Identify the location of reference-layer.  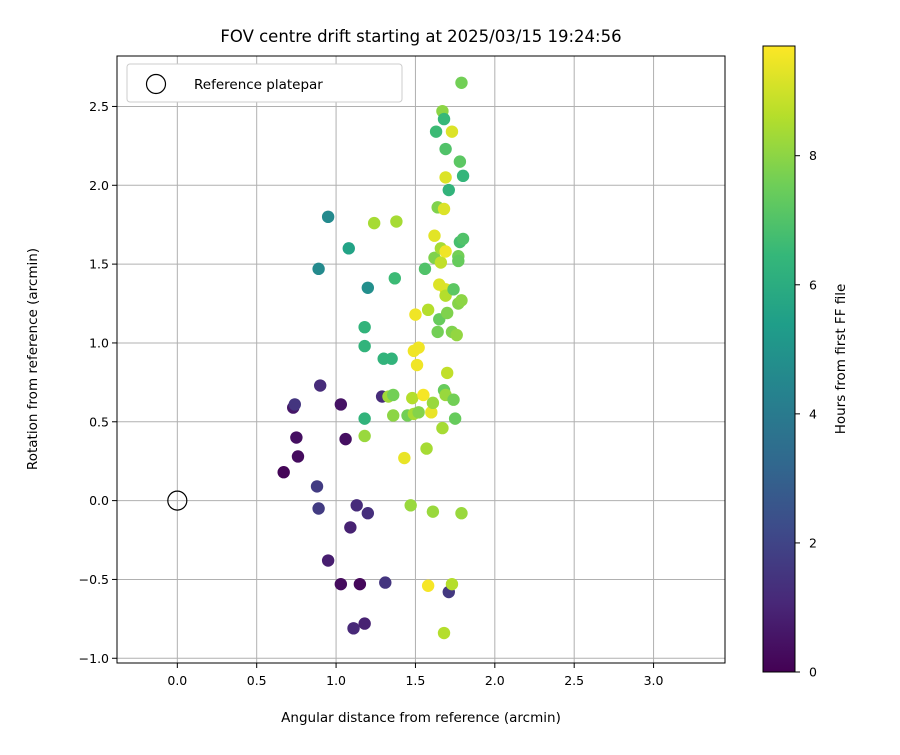
(177, 500).